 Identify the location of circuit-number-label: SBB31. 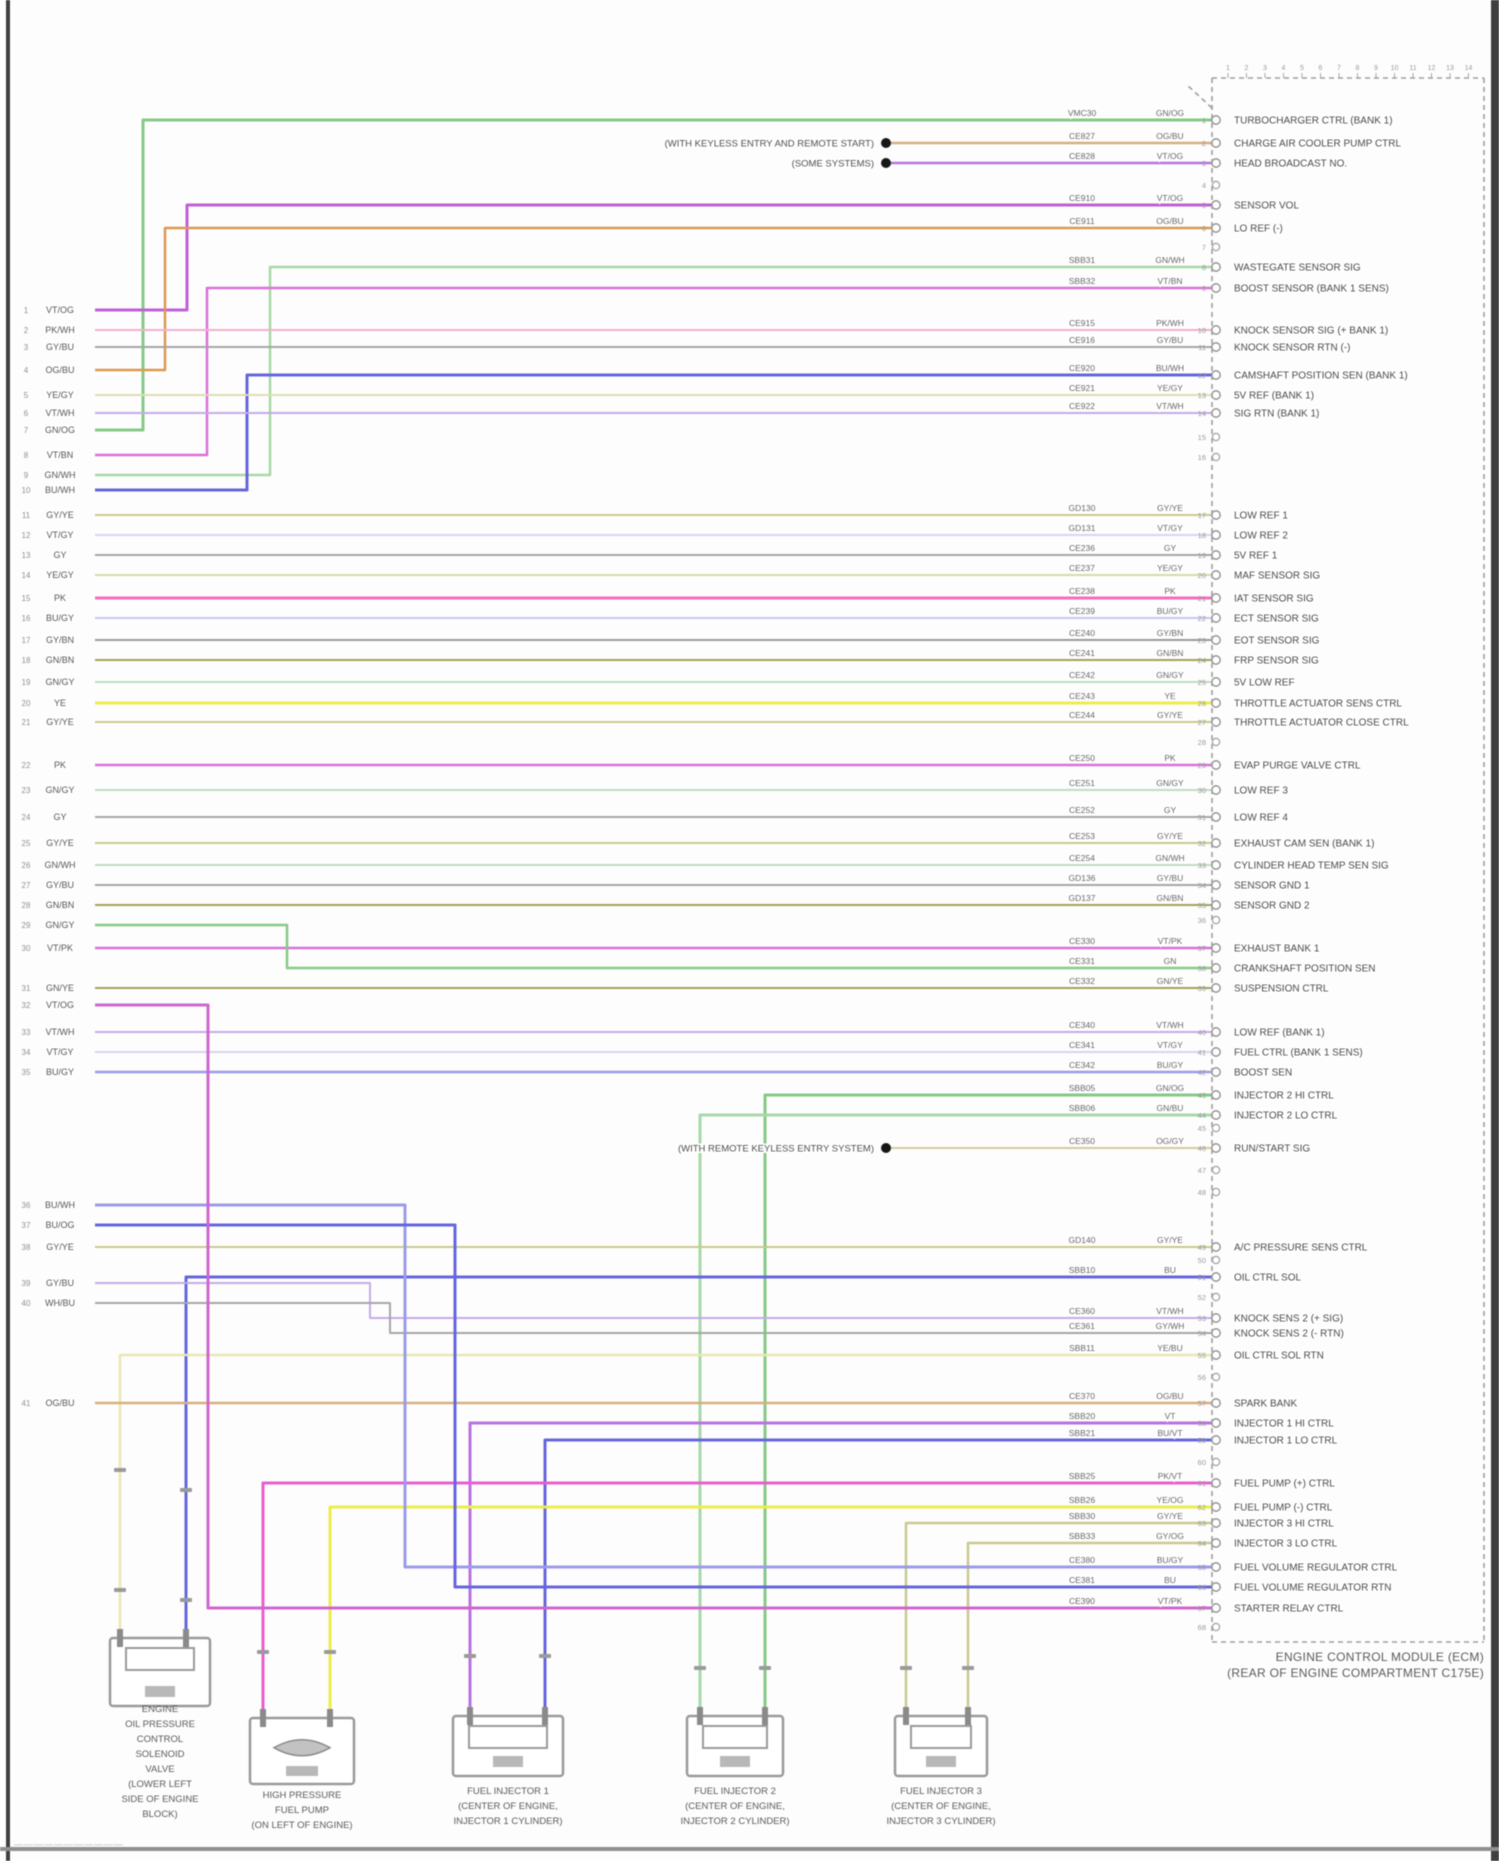
(1082, 260).